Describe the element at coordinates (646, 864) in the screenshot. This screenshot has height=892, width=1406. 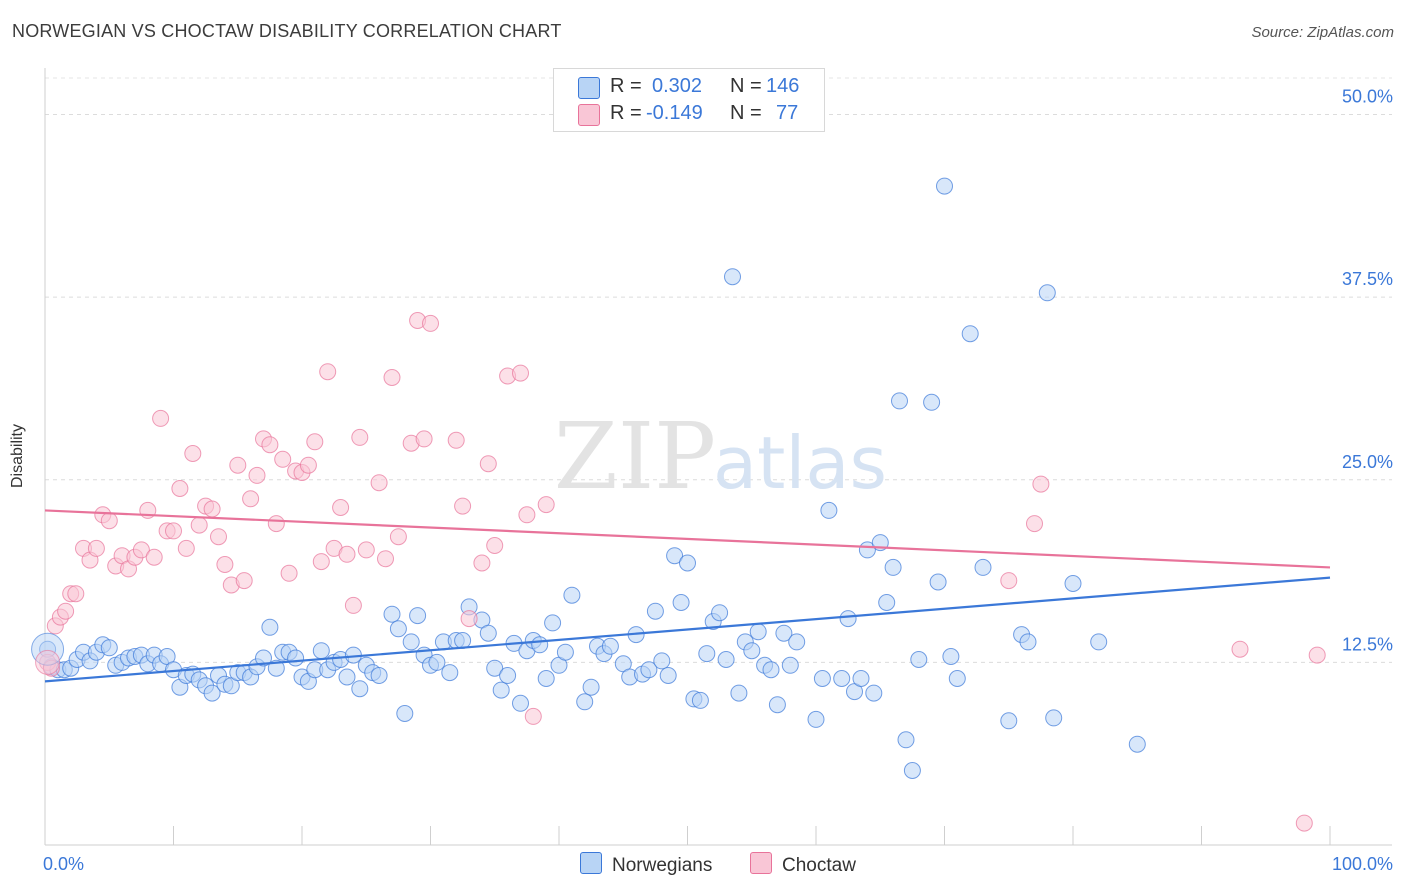
I see `bottom-legend-norwegians: Norwegians` at that location.